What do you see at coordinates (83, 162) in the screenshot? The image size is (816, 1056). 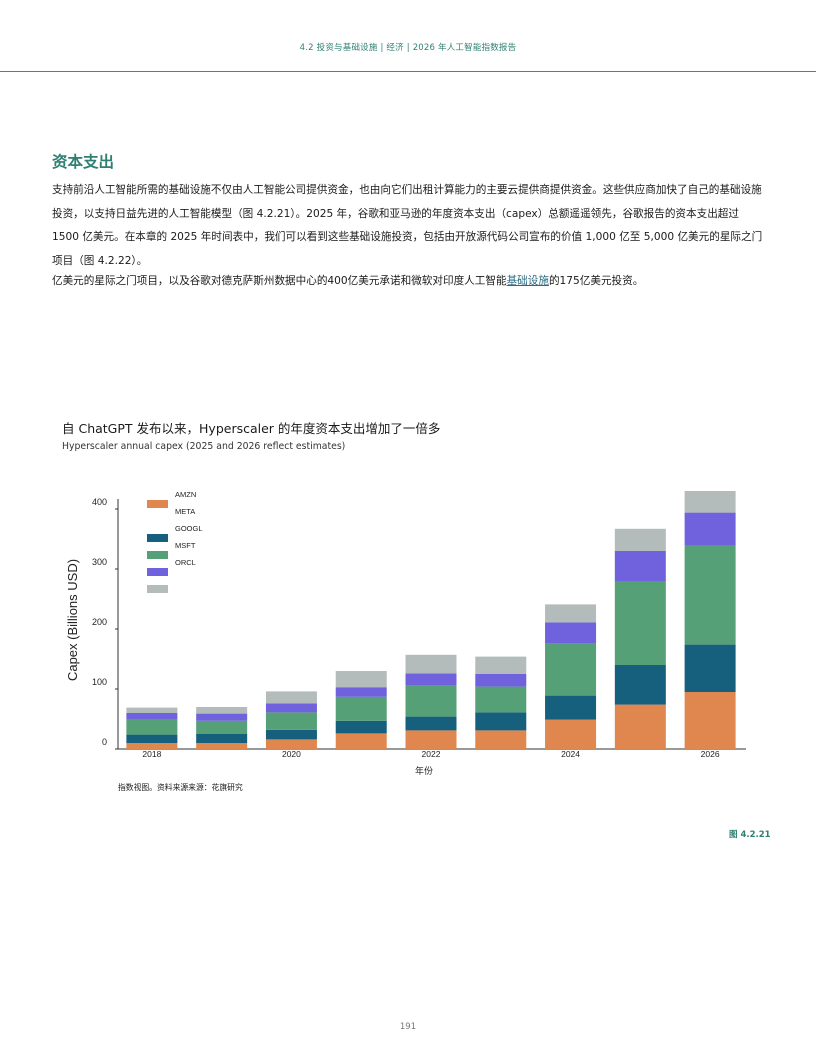 I see `section-heading: 资本支出` at bounding box center [83, 162].